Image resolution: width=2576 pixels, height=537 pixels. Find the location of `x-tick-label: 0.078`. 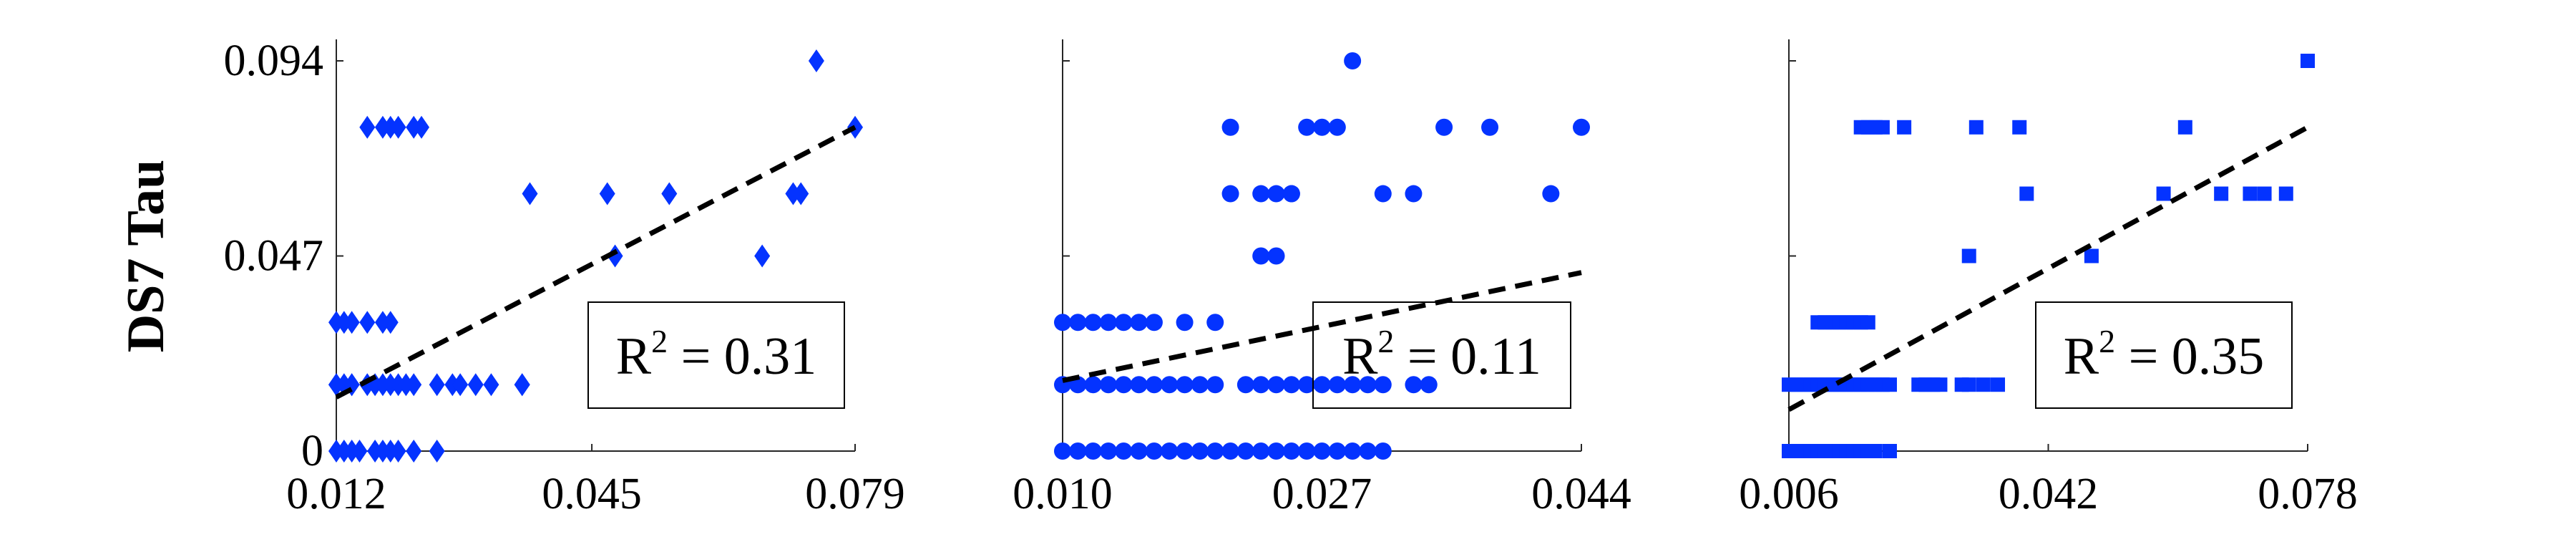

x-tick-label: 0.078 is located at coordinates (2308, 494).